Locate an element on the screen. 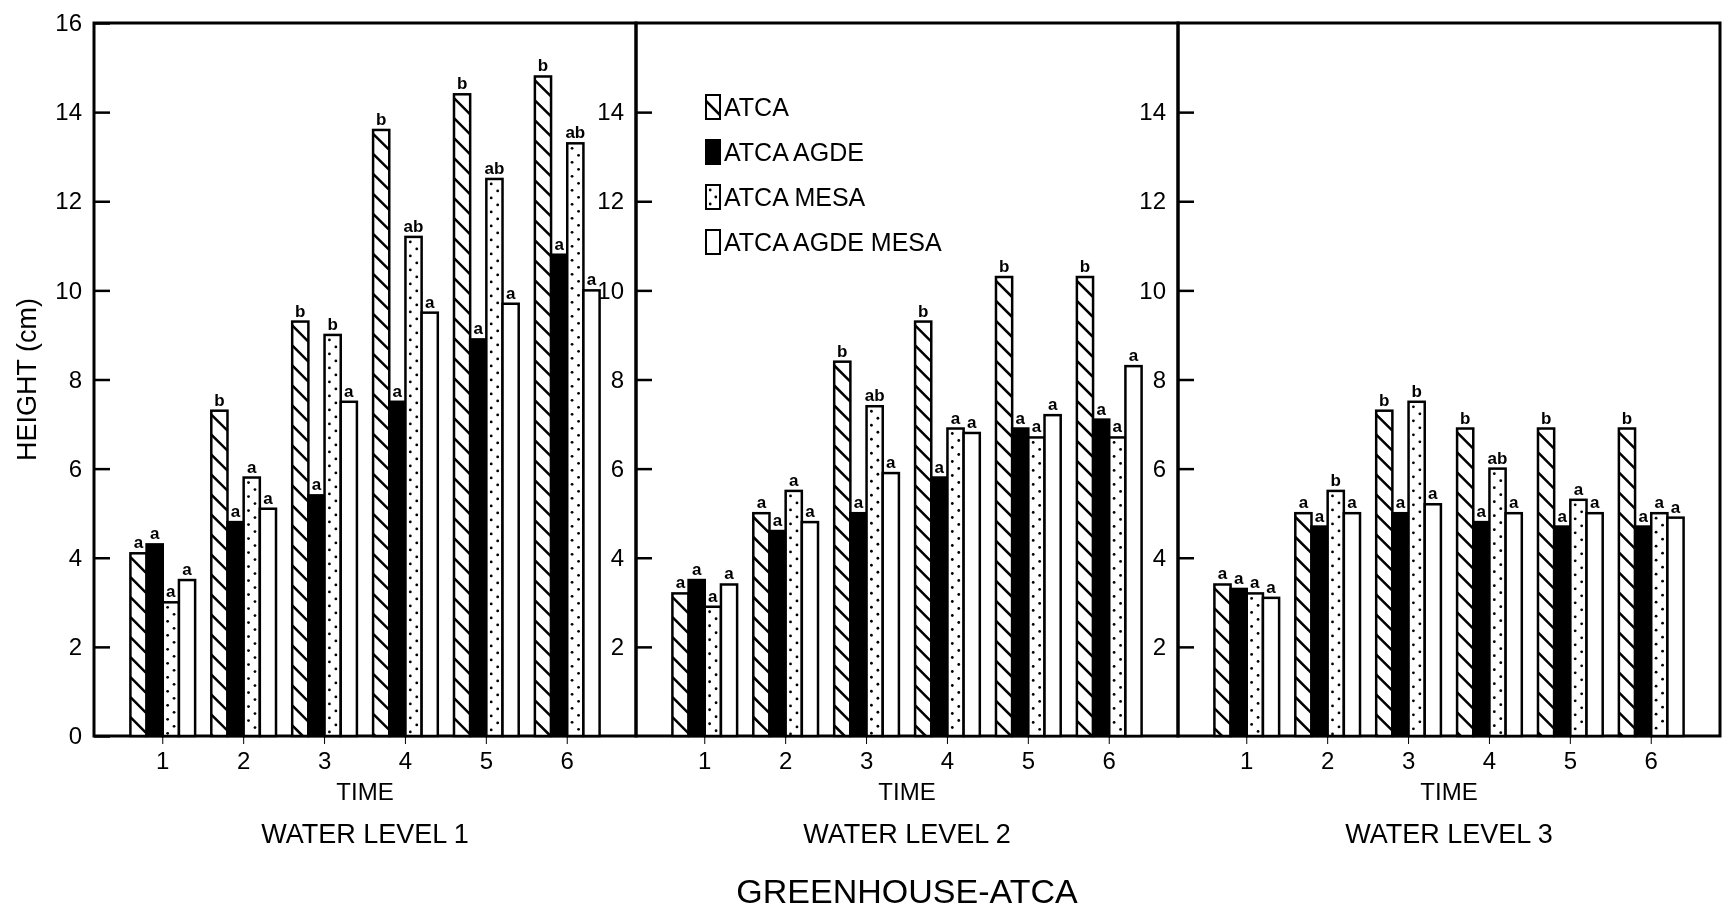 The image size is (1731, 921). legend-label: ATCA AGDE is located at coordinates (794, 152).